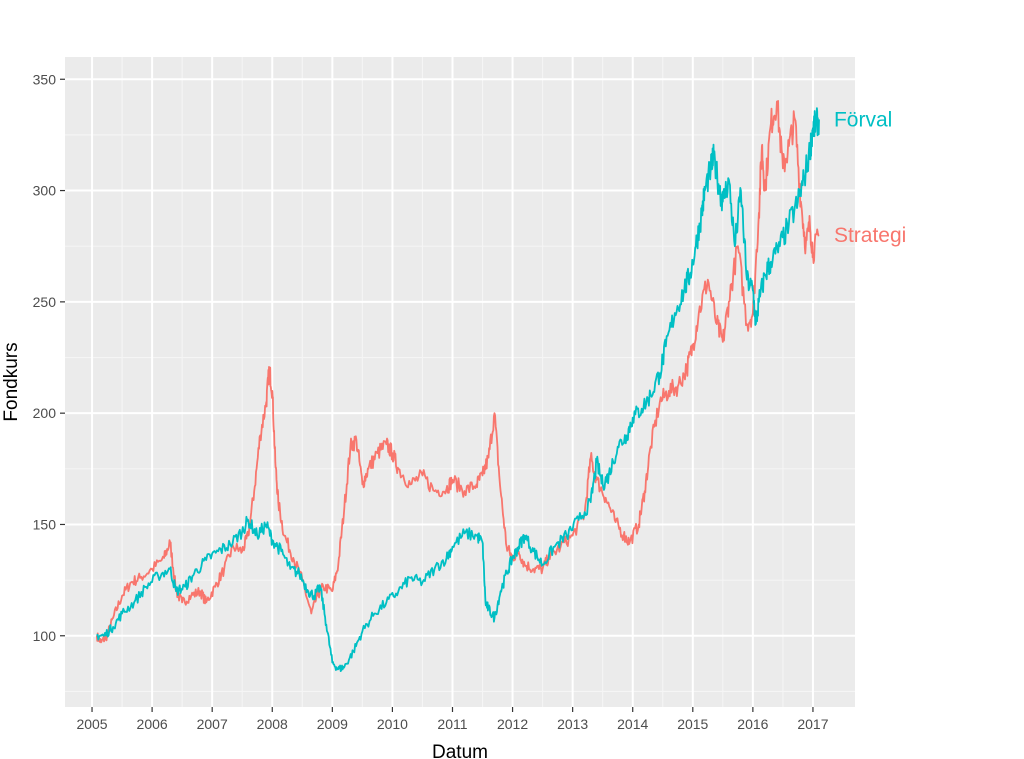 The height and width of the screenshot is (759, 1024). What do you see at coordinates (272, 724) in the screenshot?
I see `x-tick-label: 2008` at bounding box center [272, 724].